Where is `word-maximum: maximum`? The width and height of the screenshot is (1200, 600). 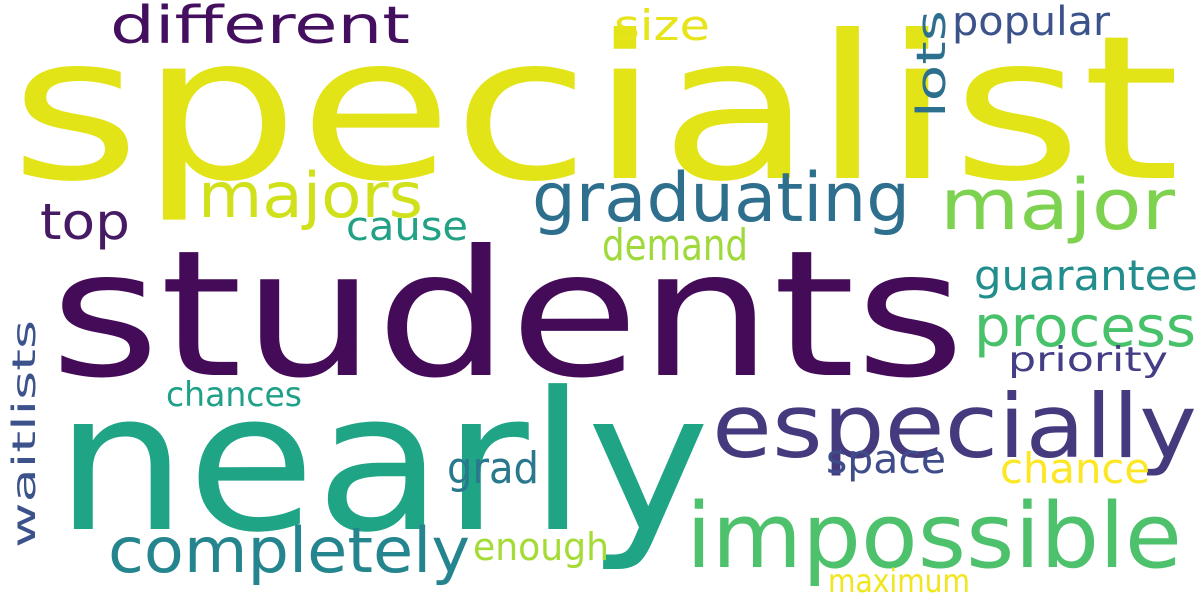 word-maximum: maximum is located at coordinates (899, 581).